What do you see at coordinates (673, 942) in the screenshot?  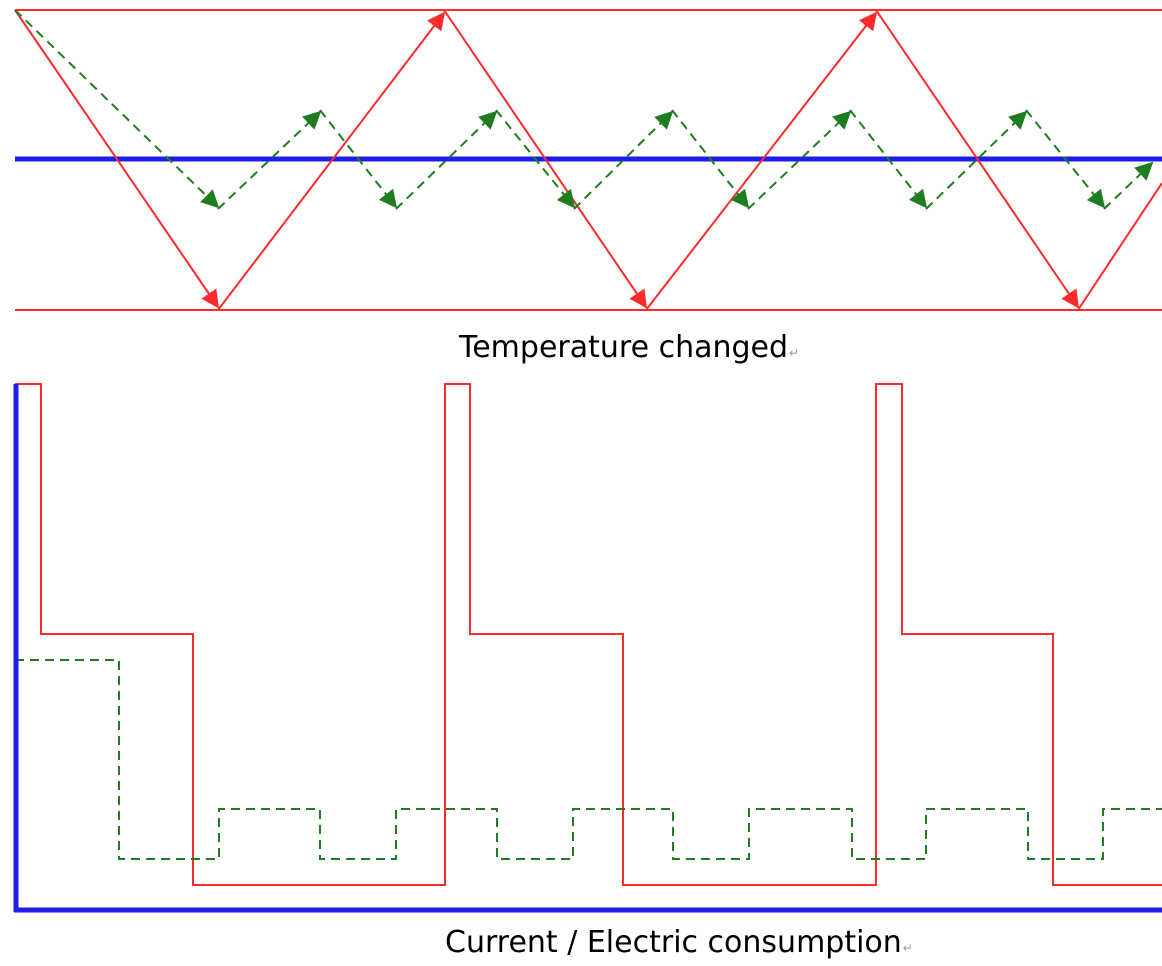 I see `current-caption-text: Current / Electric consumption` at bounding box center [673, 942].